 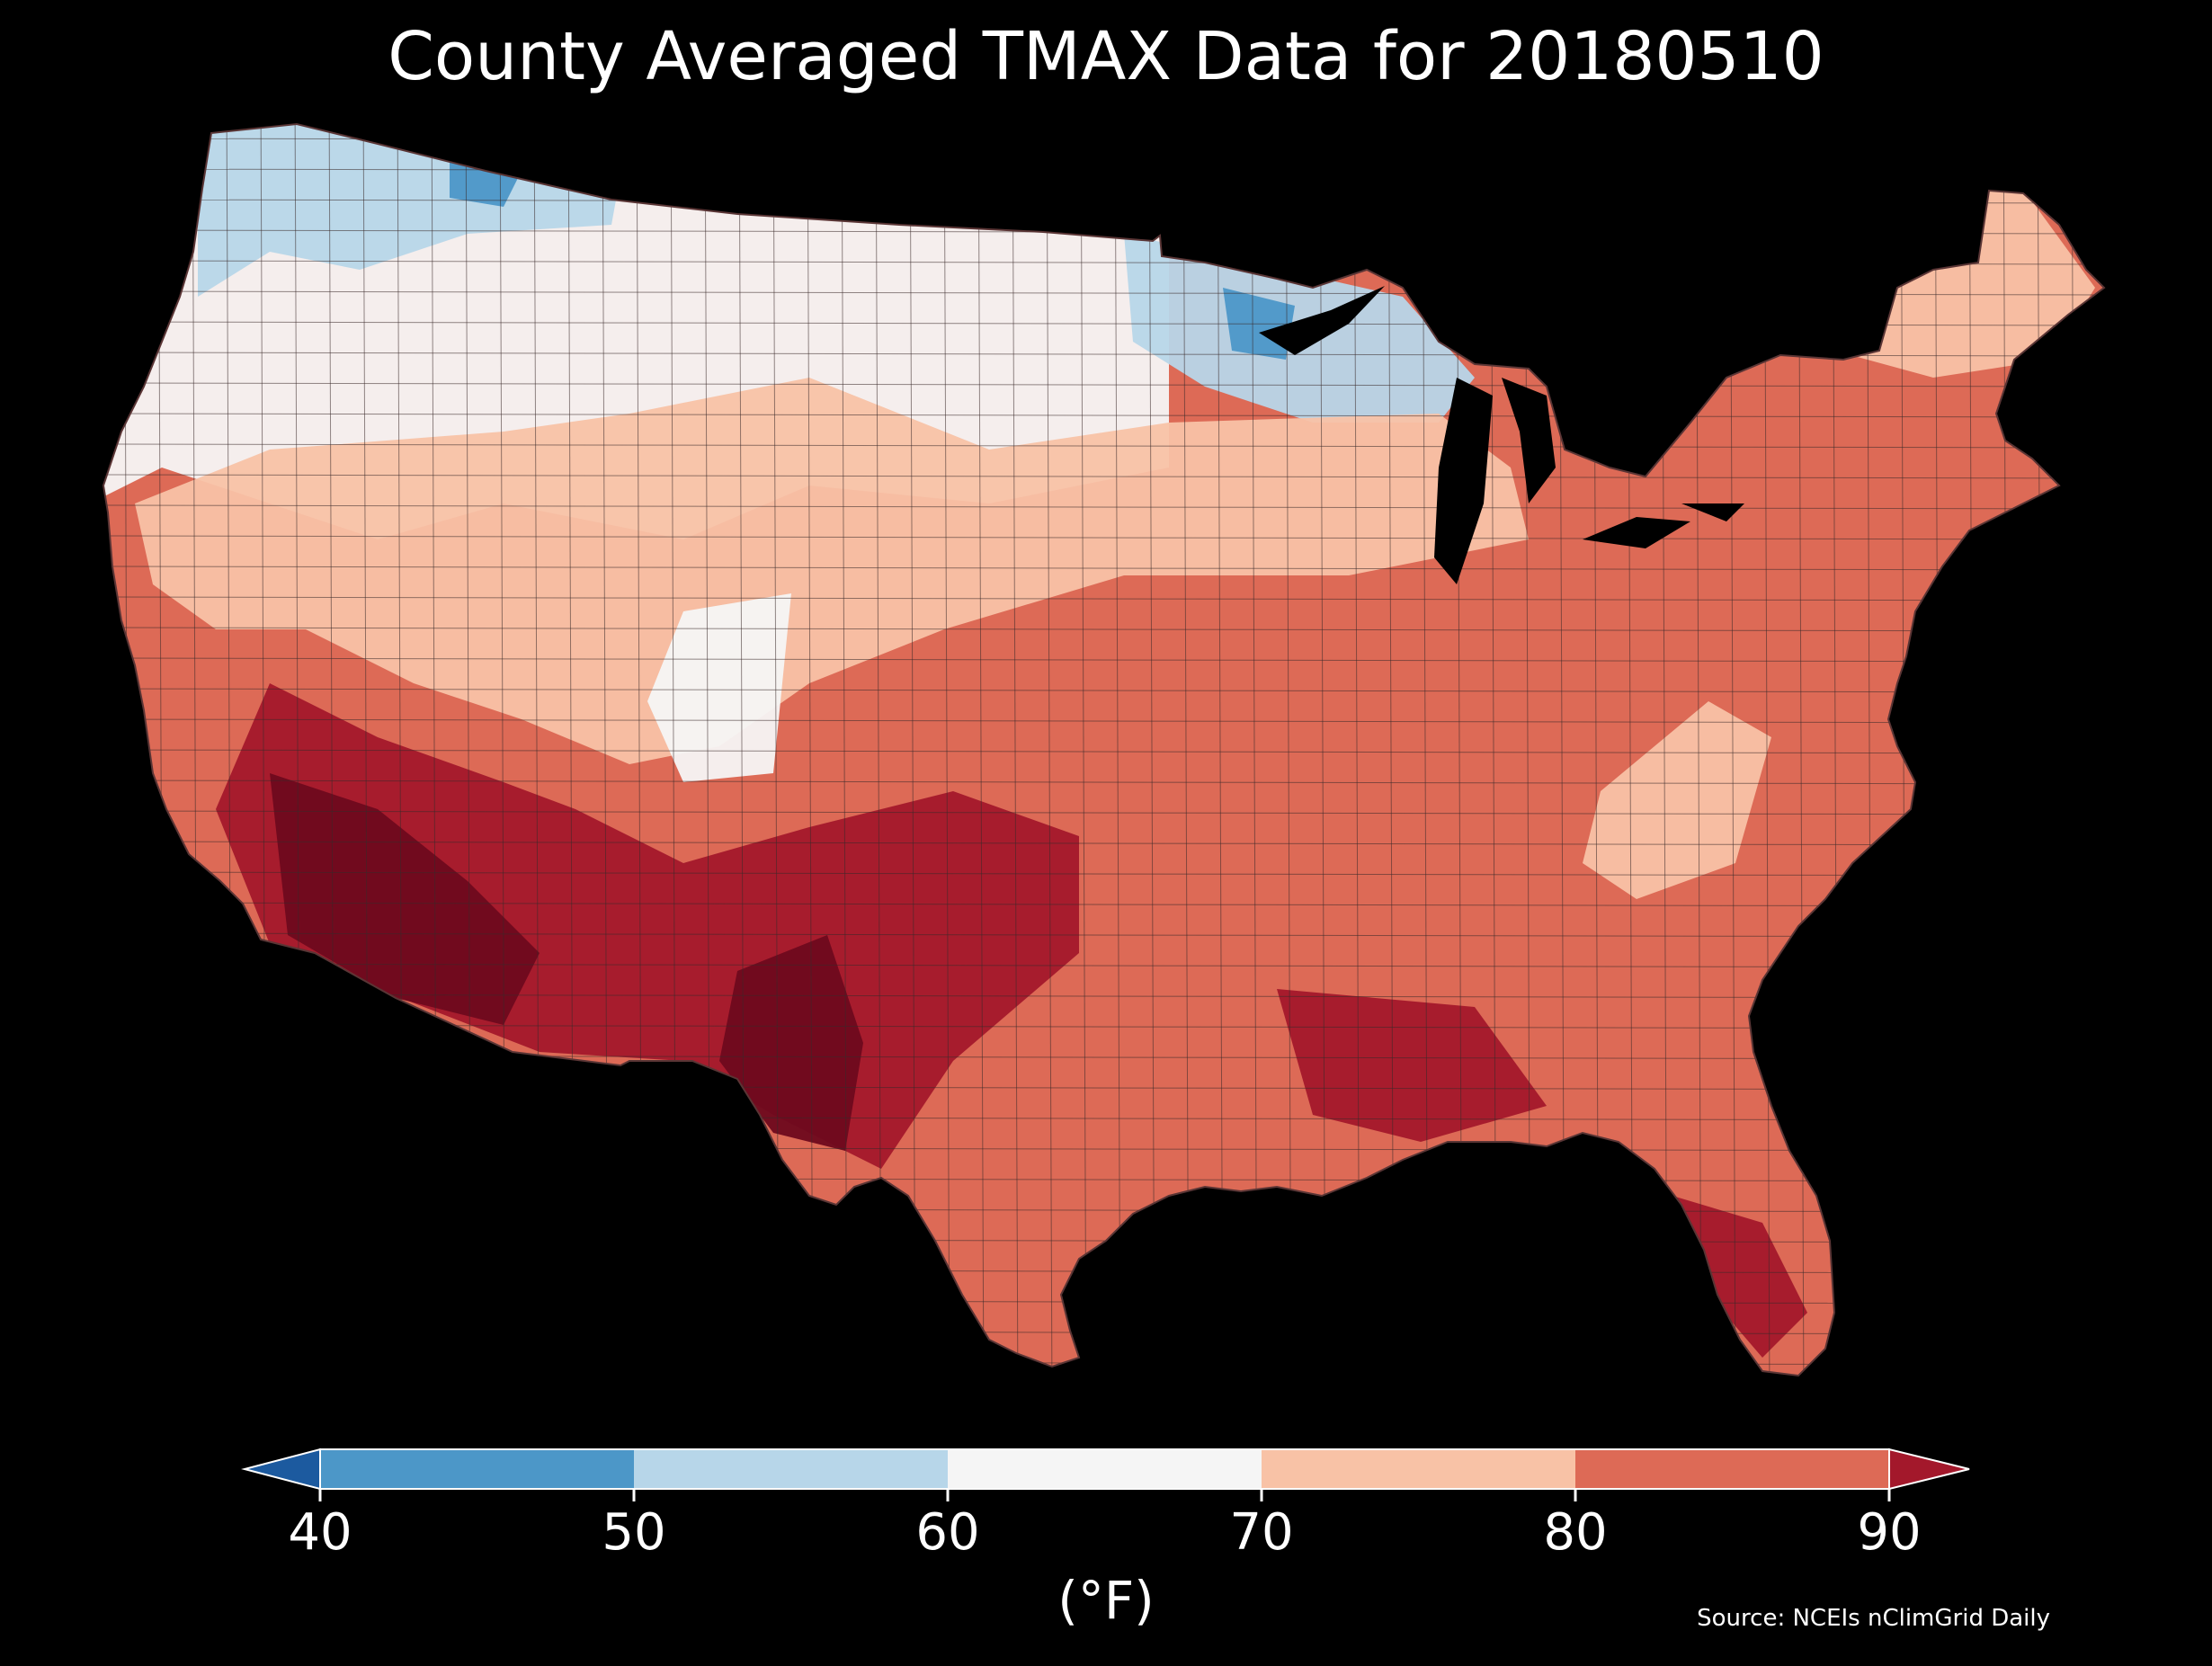 What do you see at coordinates (947, 1532) in the screenshot?
I see `colorbar-tick-label: 60` at bounding box center [947, 1532].